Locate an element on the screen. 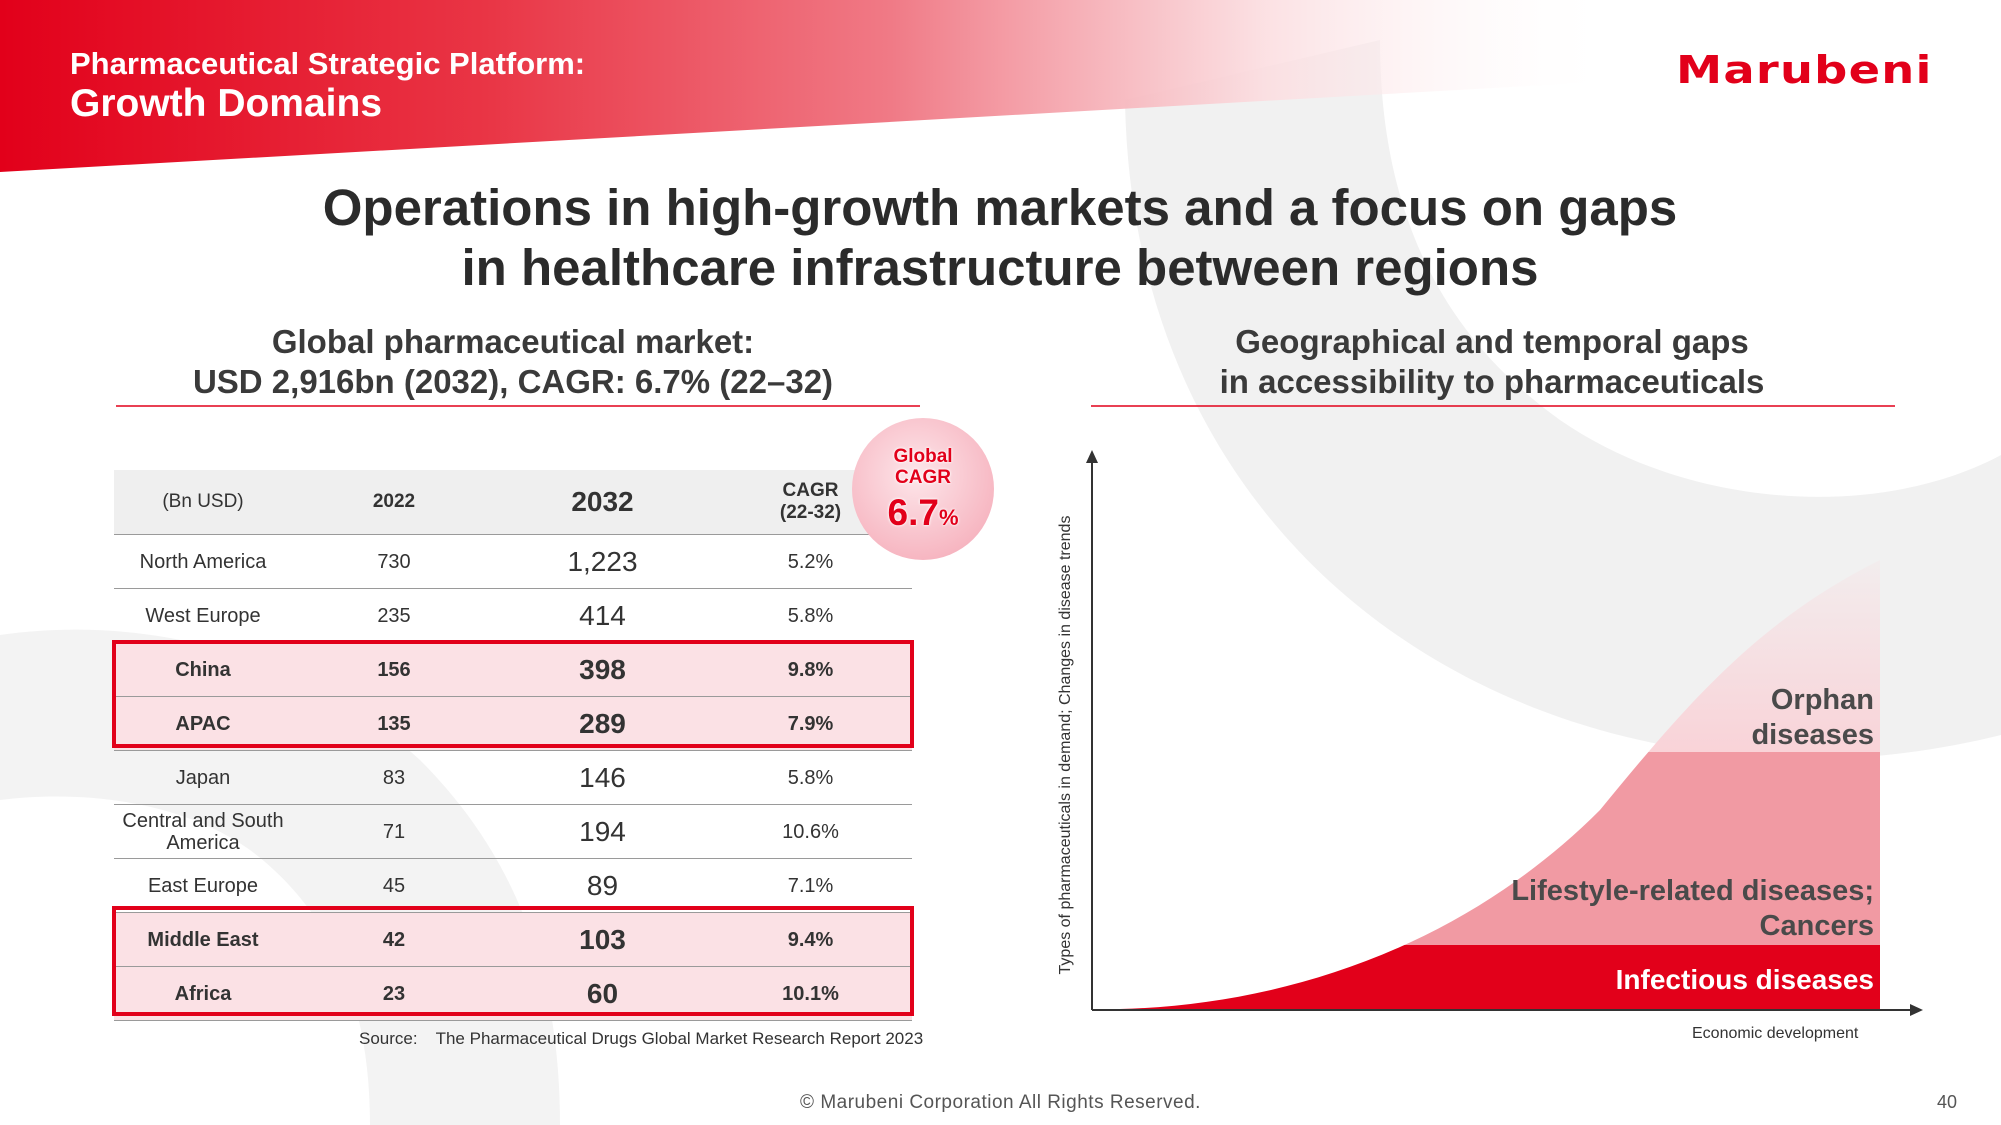  cagr-cell: 9.4% is located at coordinates (810, 939).